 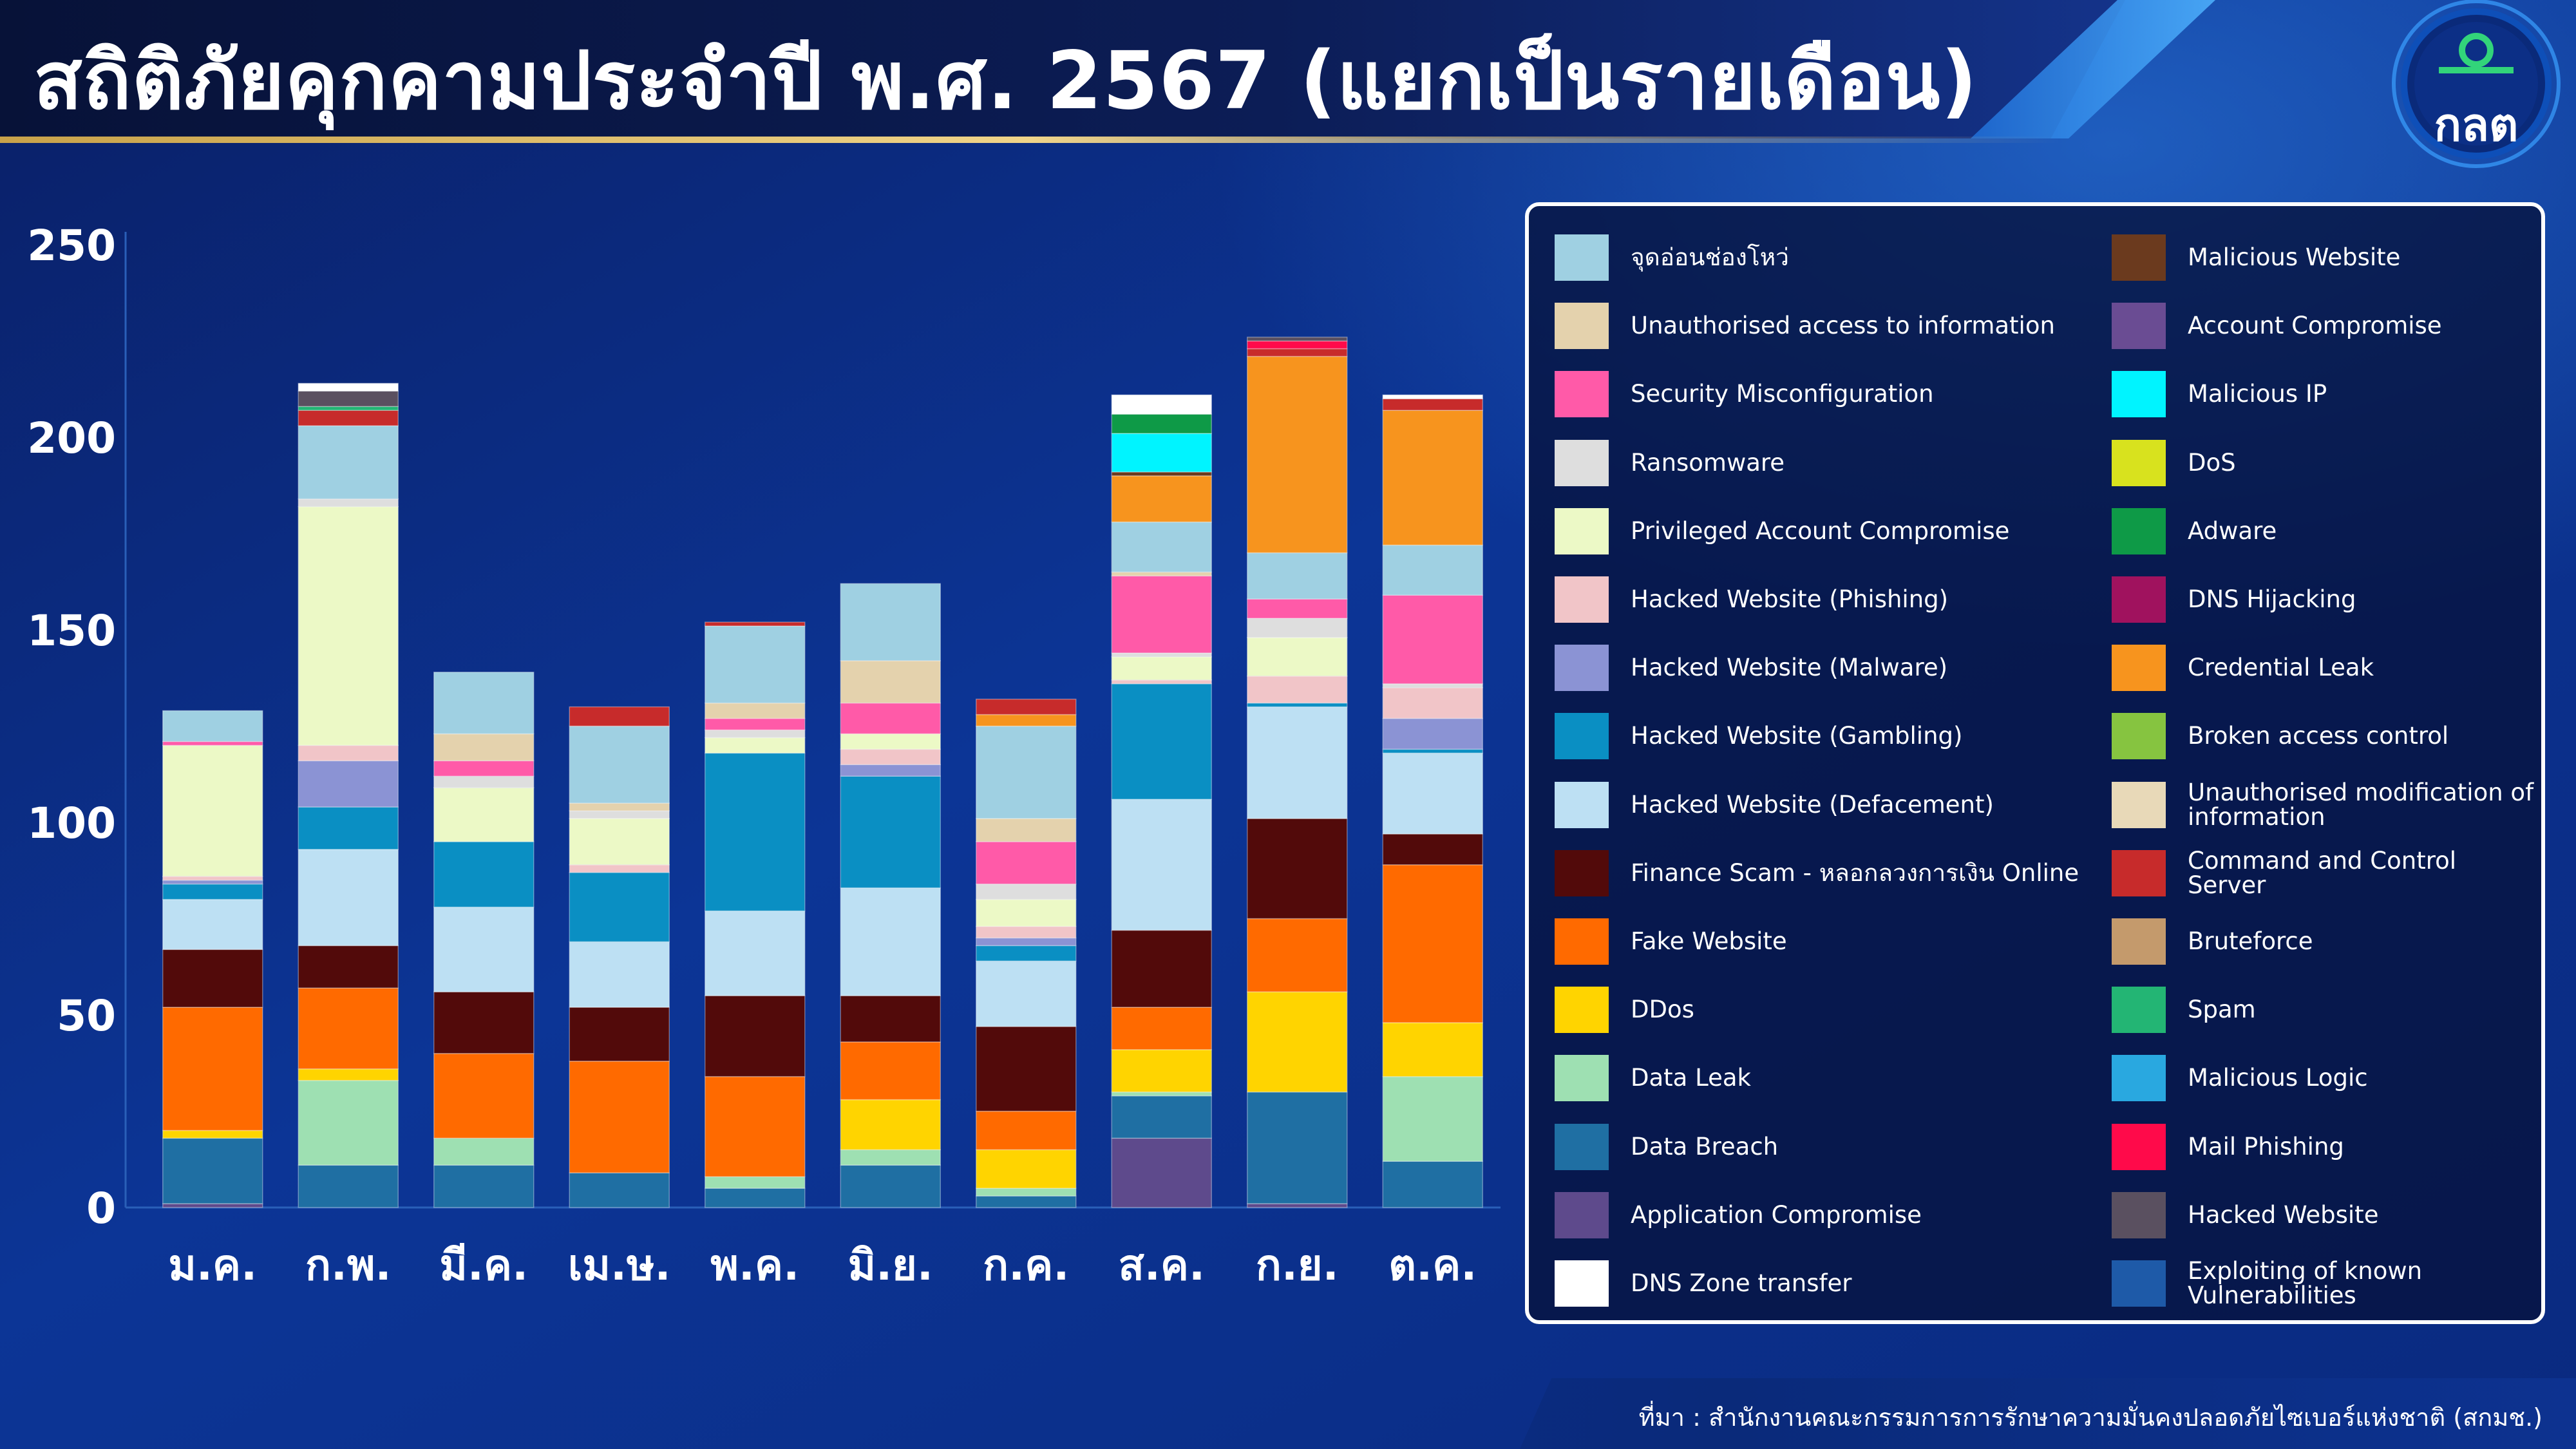 I want to click on title-underline, so click(x=1030, y=140).